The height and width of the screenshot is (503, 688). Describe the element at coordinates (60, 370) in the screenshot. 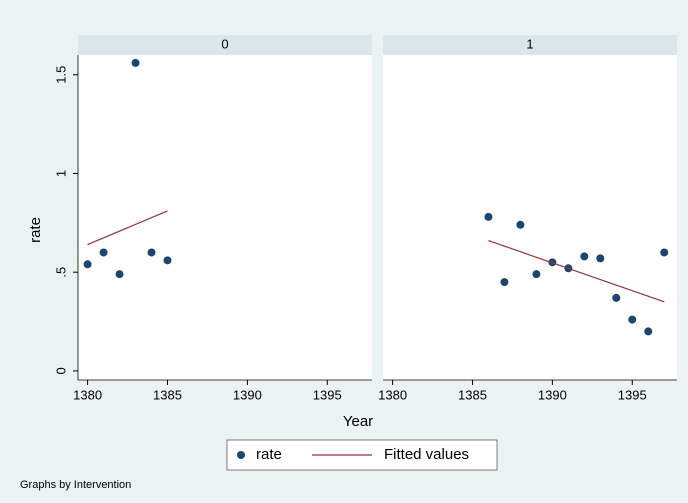

I see `y-tick-label: 0` at that location.